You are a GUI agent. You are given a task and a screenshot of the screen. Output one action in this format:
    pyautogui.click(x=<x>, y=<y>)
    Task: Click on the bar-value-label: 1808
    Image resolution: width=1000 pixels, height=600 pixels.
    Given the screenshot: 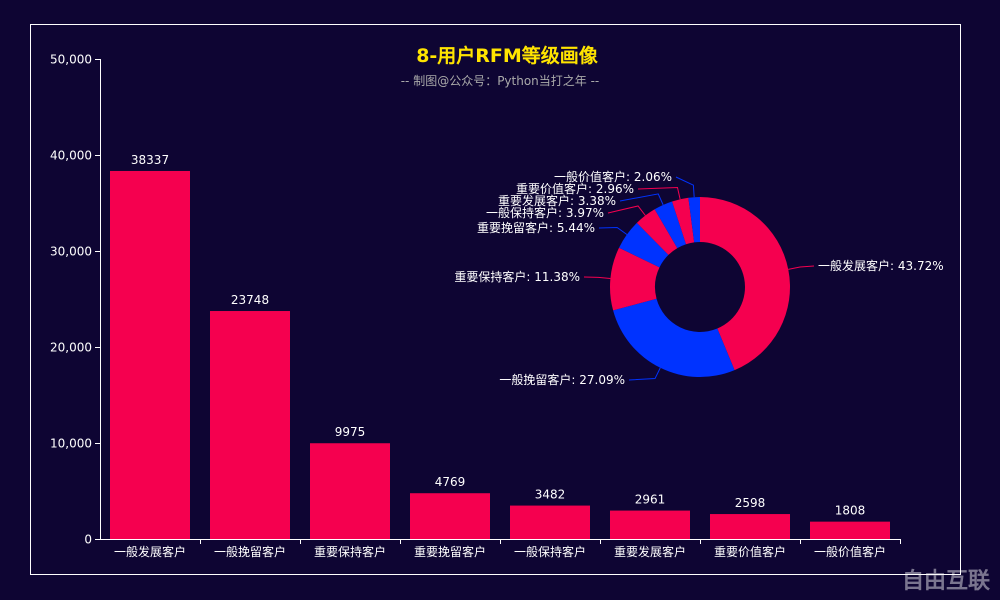 What is the action you would take?
    pyautogui.click(x=850, y=511)
    